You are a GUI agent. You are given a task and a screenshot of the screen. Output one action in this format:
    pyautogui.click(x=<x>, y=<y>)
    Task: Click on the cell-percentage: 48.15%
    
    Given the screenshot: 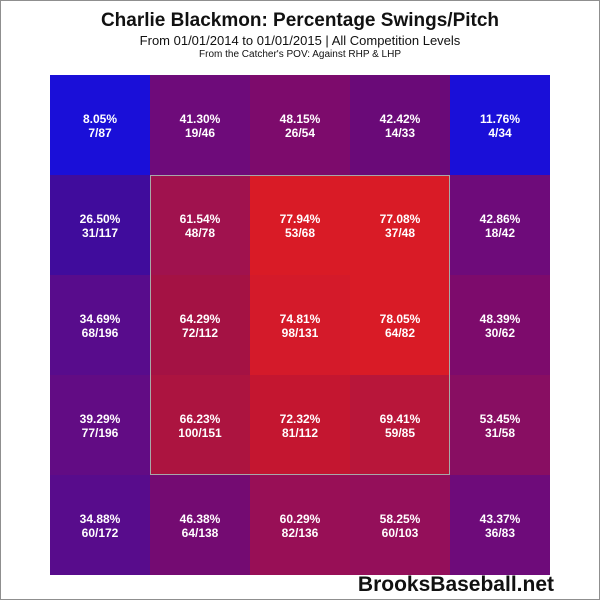 What is the action you would take?
    pyautogui.click(x=300, y=119)
    